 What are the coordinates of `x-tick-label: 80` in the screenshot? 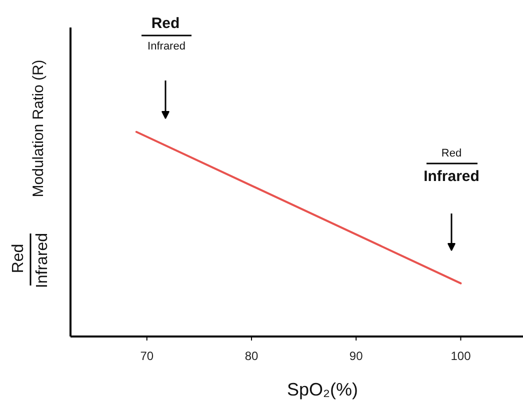 It's located at (251, 356).